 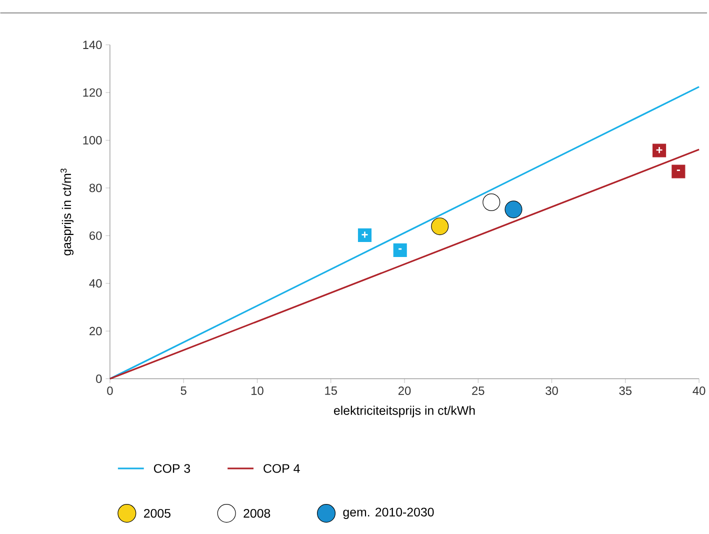 What do you see at coordinates (625, 390) in the screenshot?
I see `x-tick-label: 35` at bounding box center [625, 390].